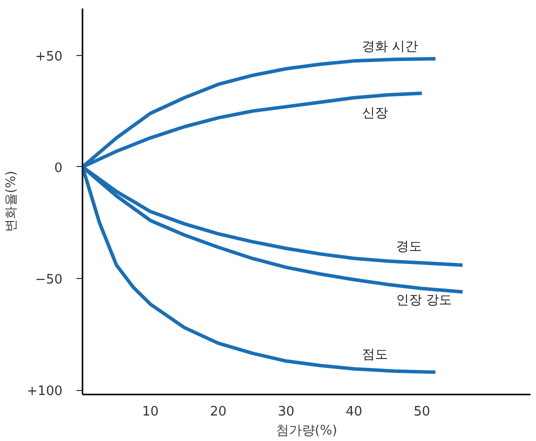 This screenshot has width=536, height=441. Describe the element at coordinates (58, 168) in the screenshot. I see `y-tick-label: 0` at that location.